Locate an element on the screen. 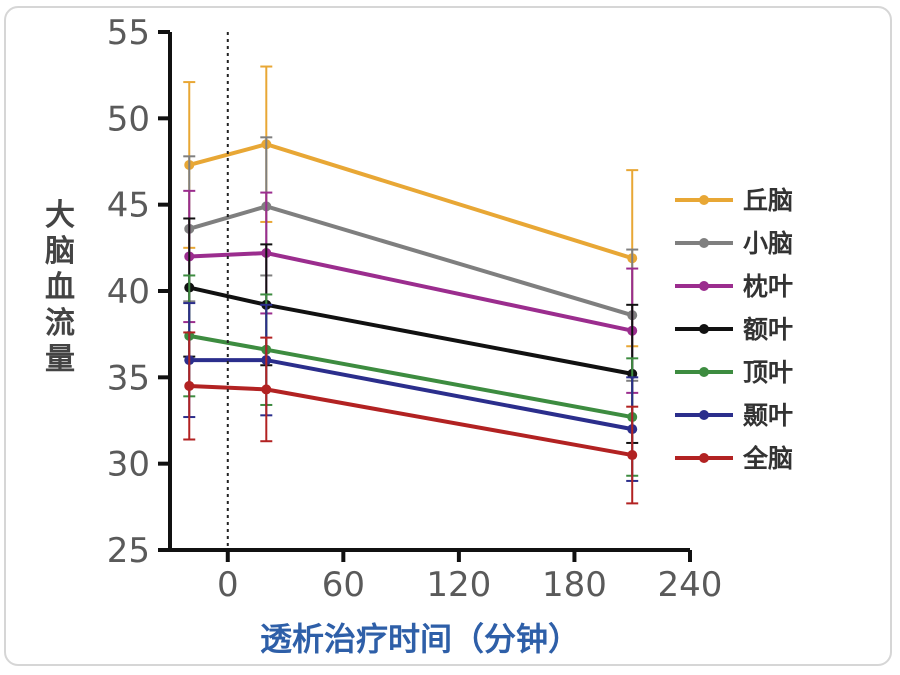 The width and height of the screenshot is (900, 675). x-tick-label: 120 is located at coordinates (458, 585).